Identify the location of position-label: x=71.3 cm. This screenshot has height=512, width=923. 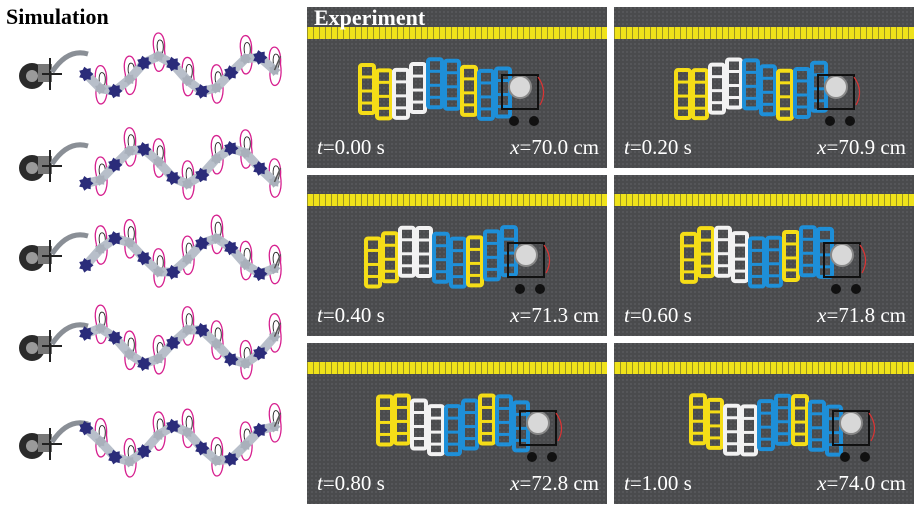
(554, 315).